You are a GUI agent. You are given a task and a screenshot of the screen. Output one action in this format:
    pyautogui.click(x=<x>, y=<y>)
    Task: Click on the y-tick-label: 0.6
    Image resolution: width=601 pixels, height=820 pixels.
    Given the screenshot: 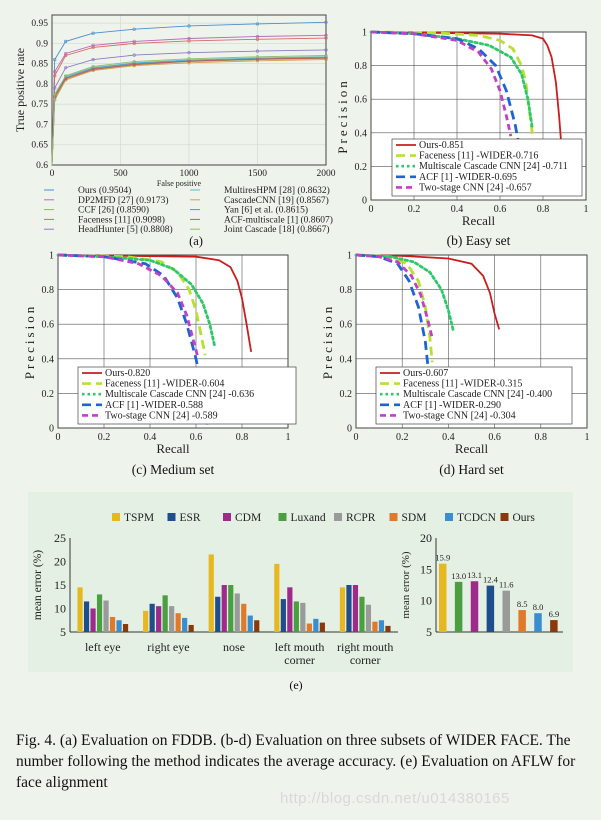 What is the action you would take?
    pyautogui.click(x=346, y=325)
    